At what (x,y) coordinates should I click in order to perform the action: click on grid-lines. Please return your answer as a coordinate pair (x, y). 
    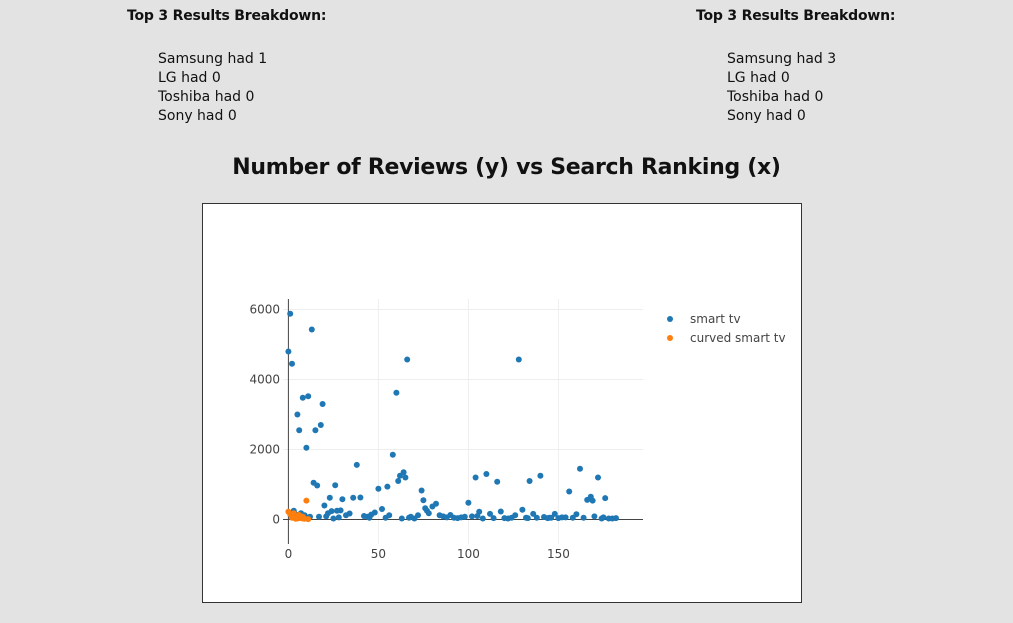
    Looking at the image, I should click on (463, 421).